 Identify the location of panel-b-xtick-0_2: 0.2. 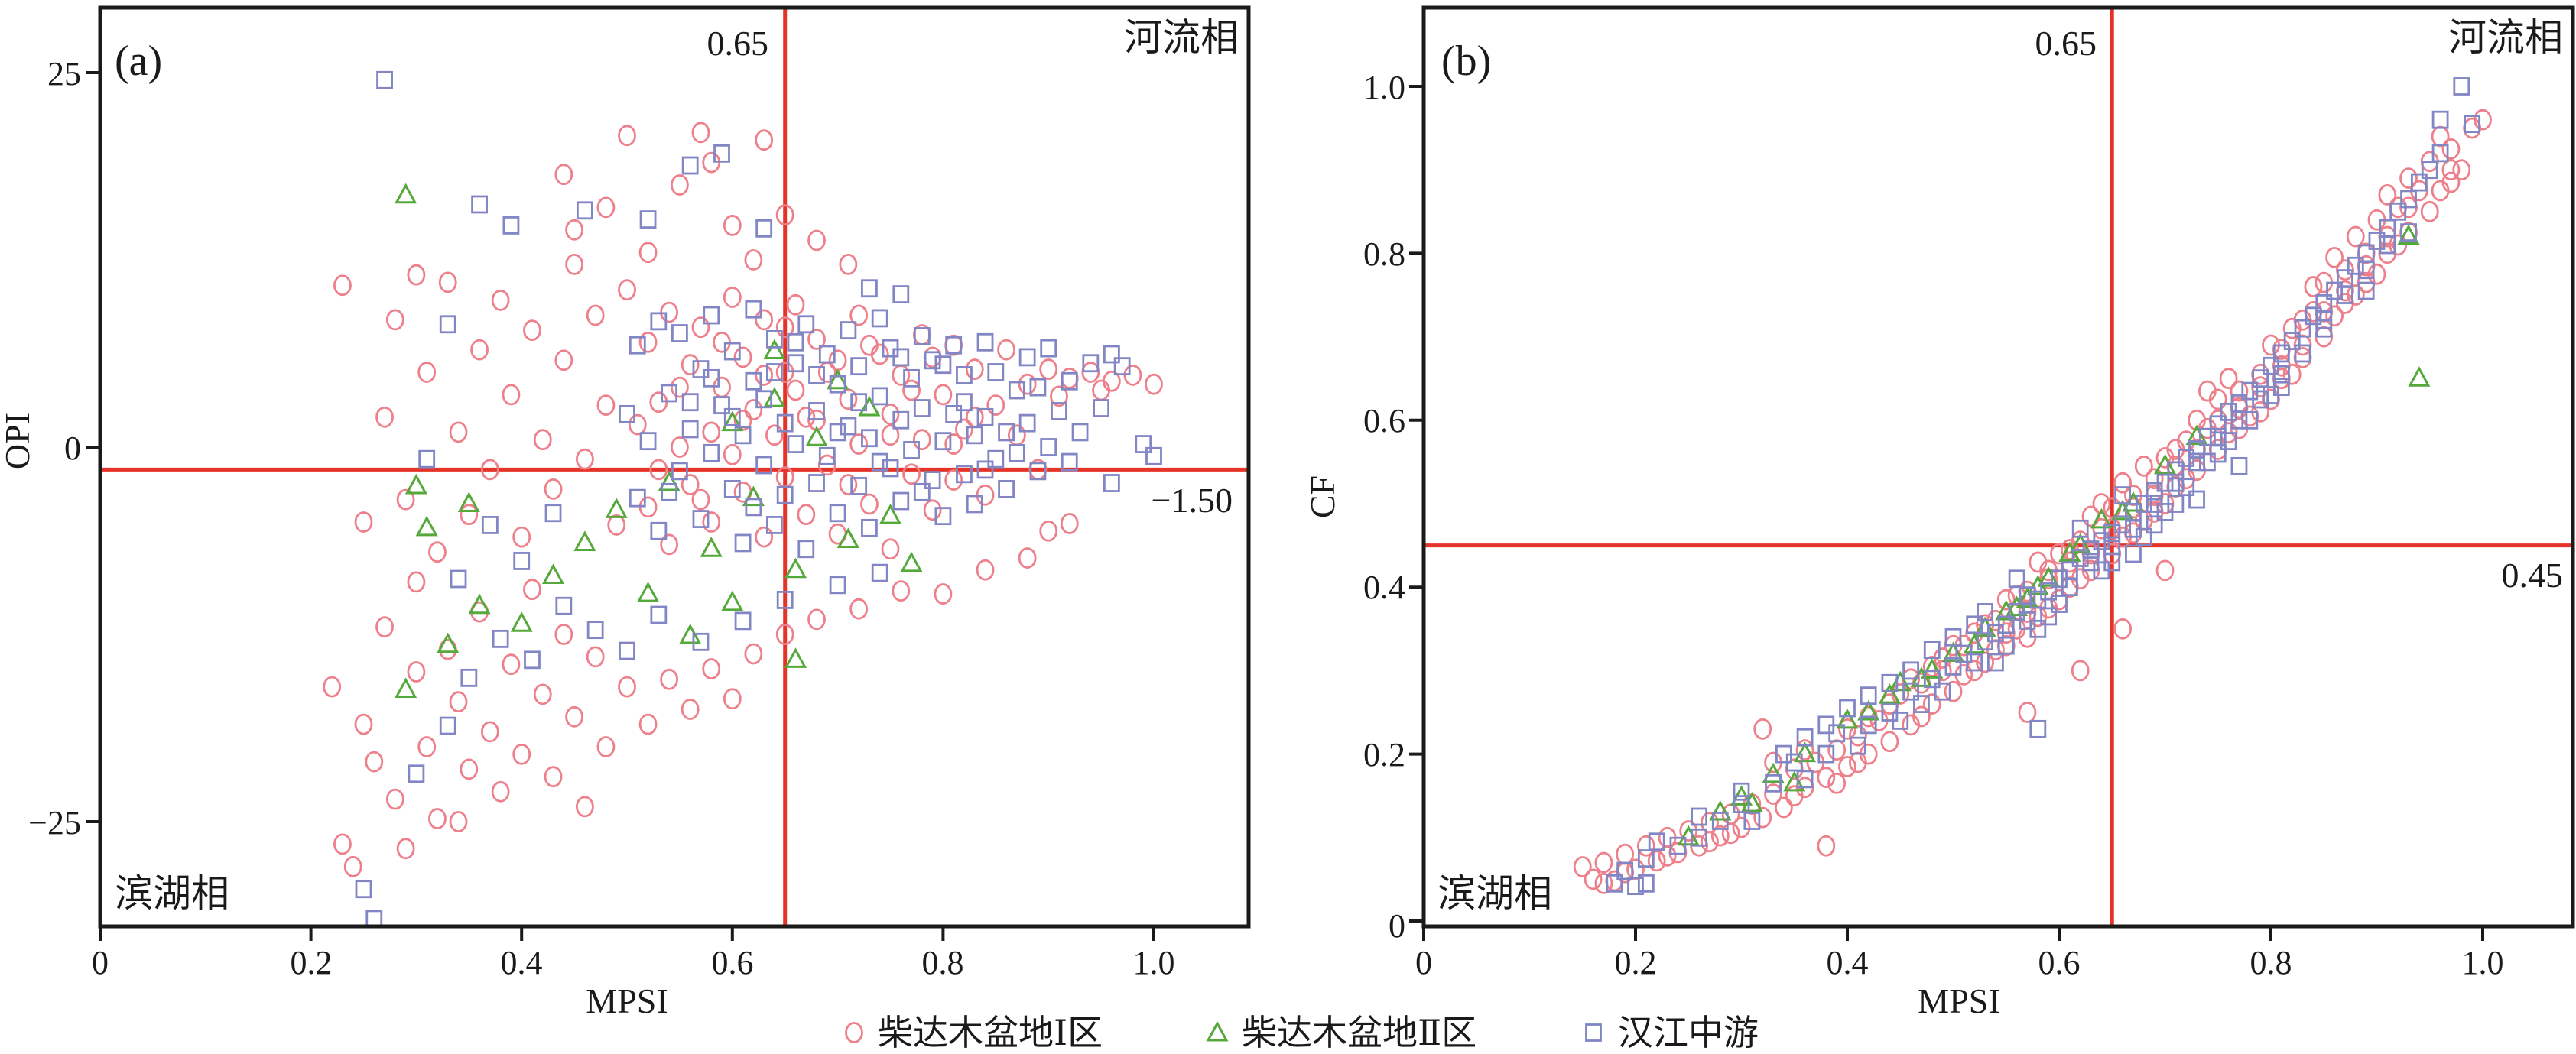
(1636, 962).